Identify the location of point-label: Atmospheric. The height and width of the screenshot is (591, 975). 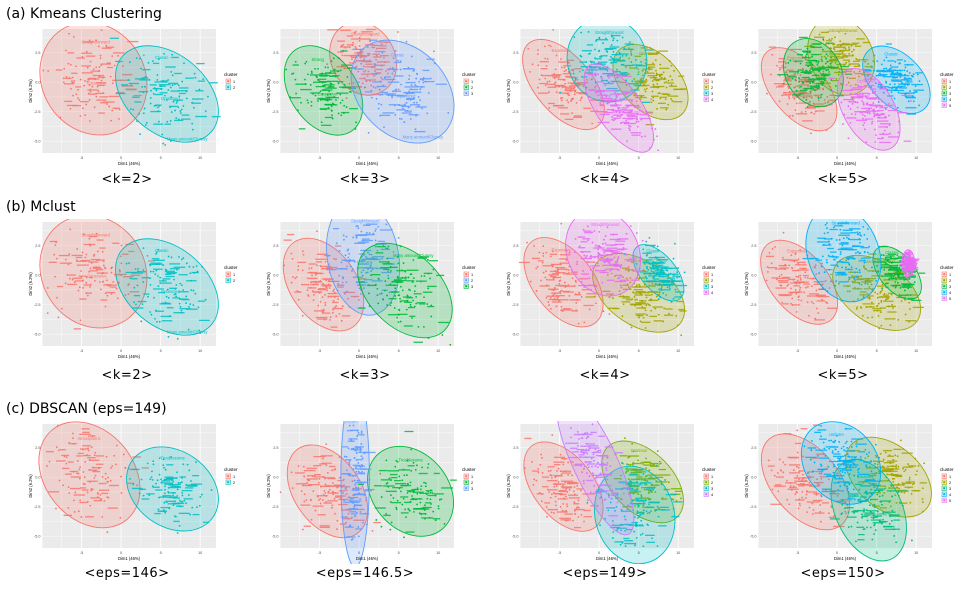
(88, 438).